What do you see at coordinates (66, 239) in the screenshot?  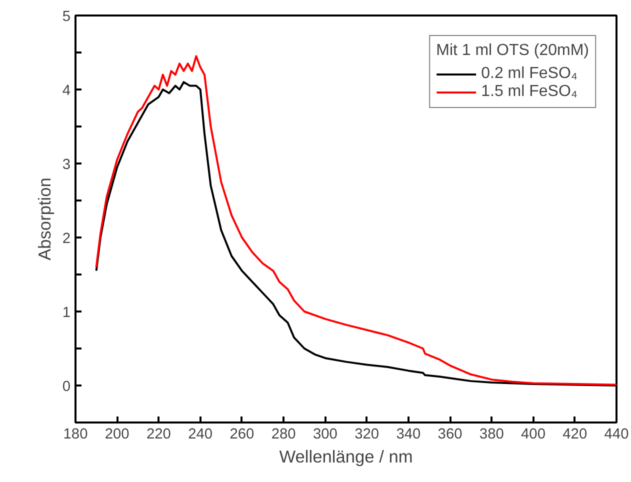 I see `y-tick-label: 2` at bounding box center [66, 239].